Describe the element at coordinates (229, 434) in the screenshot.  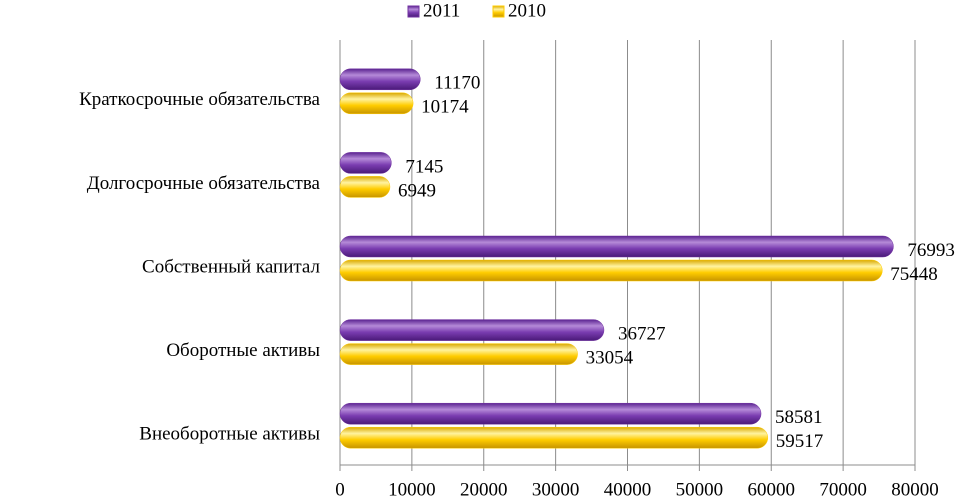
I see `category-label: Внеоборотные активы` at that location.